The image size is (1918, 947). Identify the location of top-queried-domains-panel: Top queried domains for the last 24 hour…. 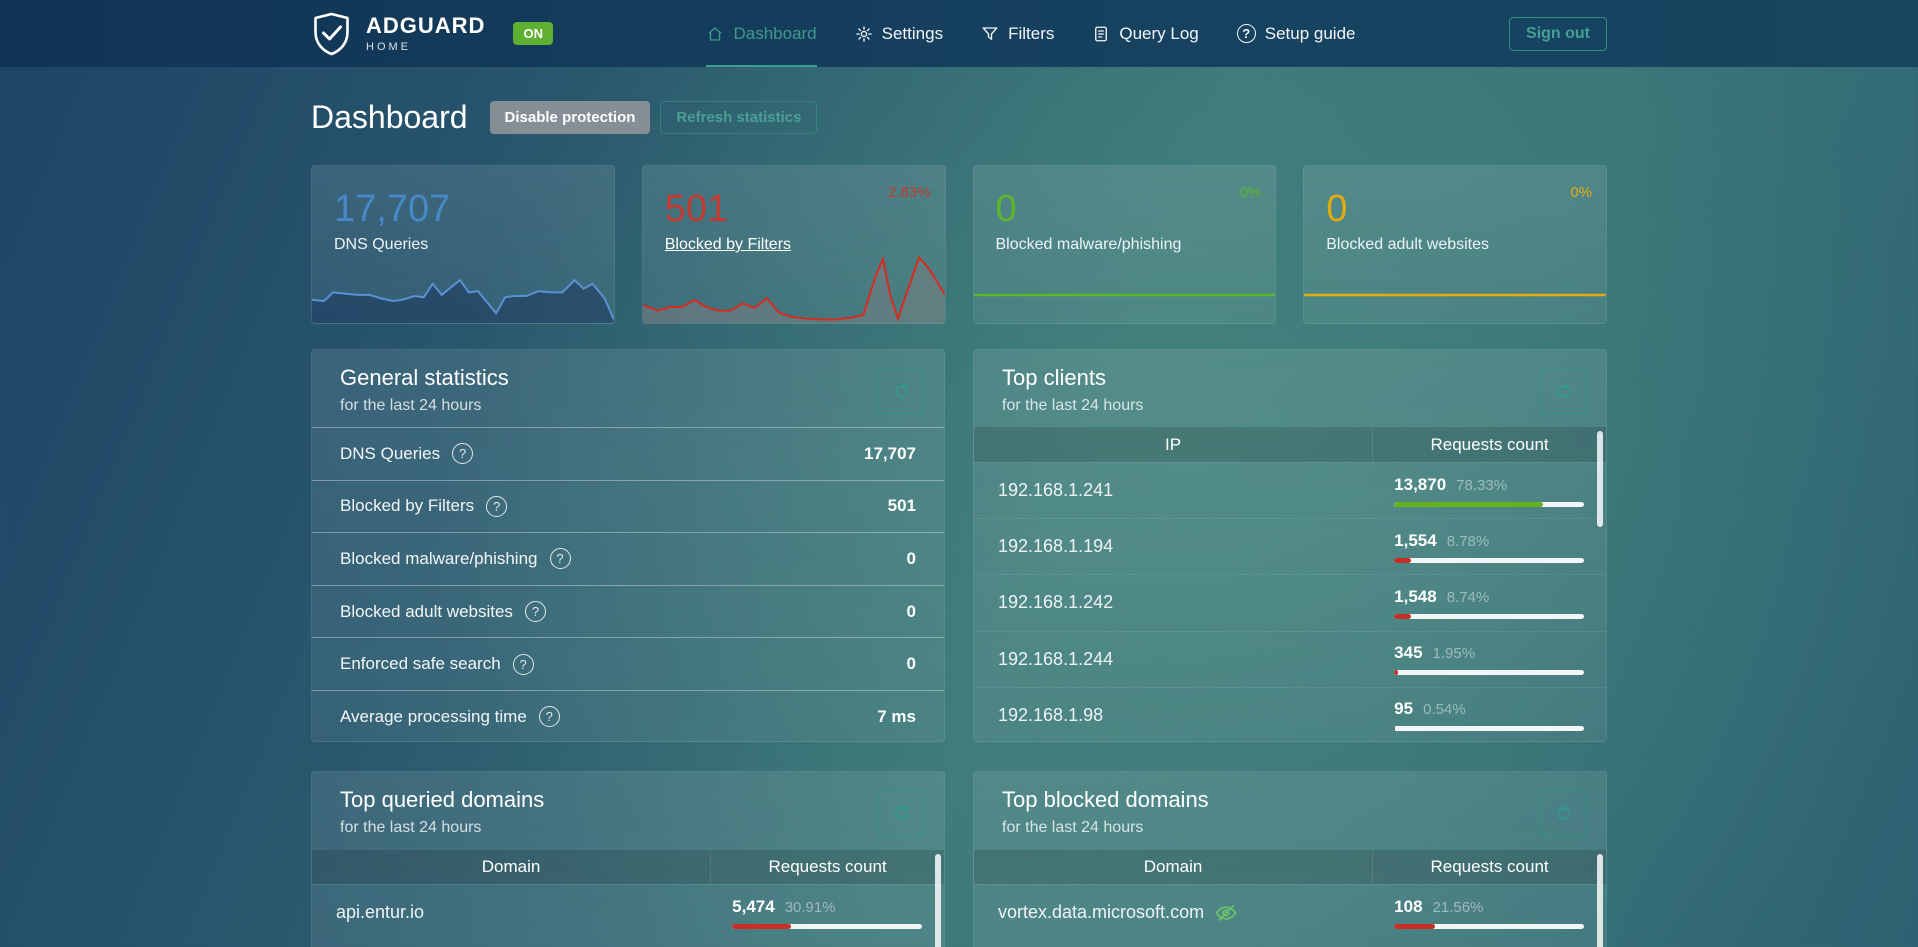
(628, 859).